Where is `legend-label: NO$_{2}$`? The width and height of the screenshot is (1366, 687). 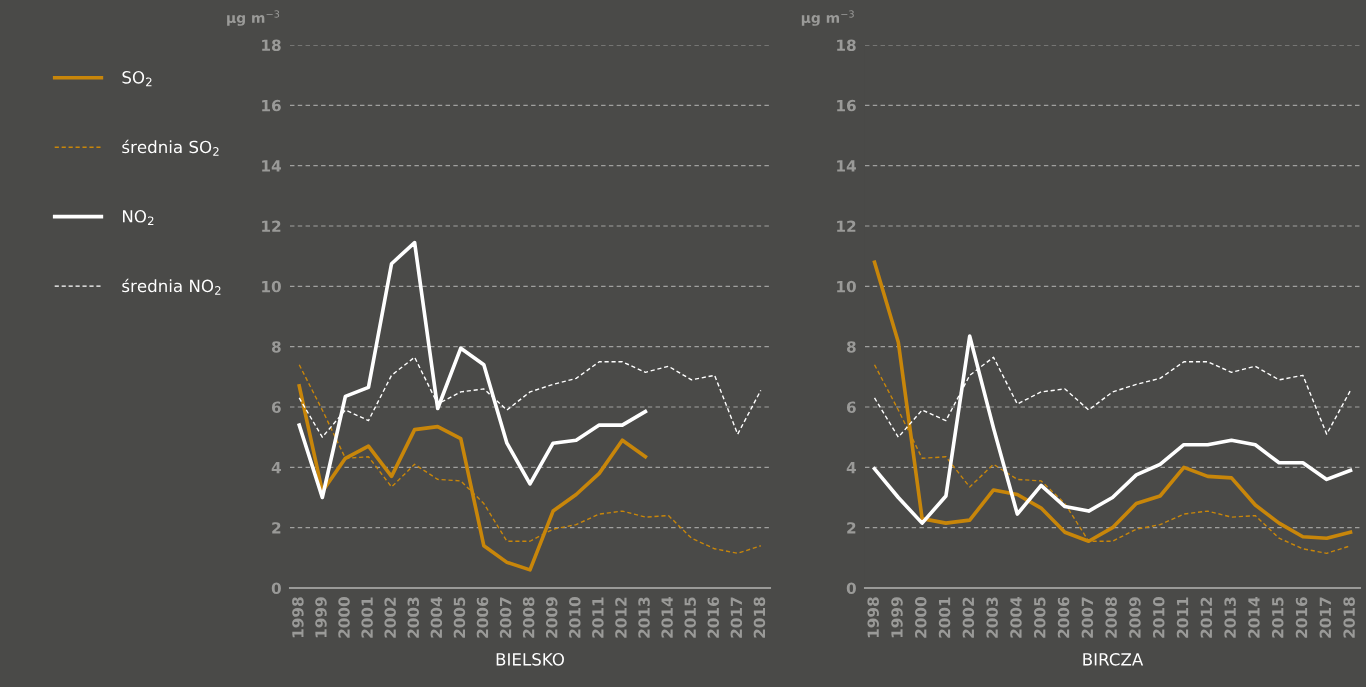 legend-label: NO$_{2}$ is located at coordinates (138, 217).